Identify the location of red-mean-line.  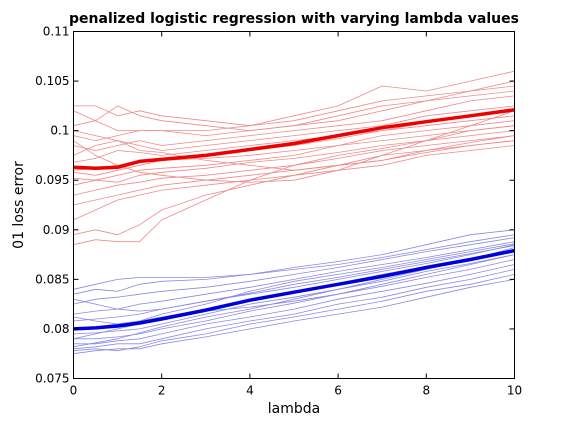
(294, 139).